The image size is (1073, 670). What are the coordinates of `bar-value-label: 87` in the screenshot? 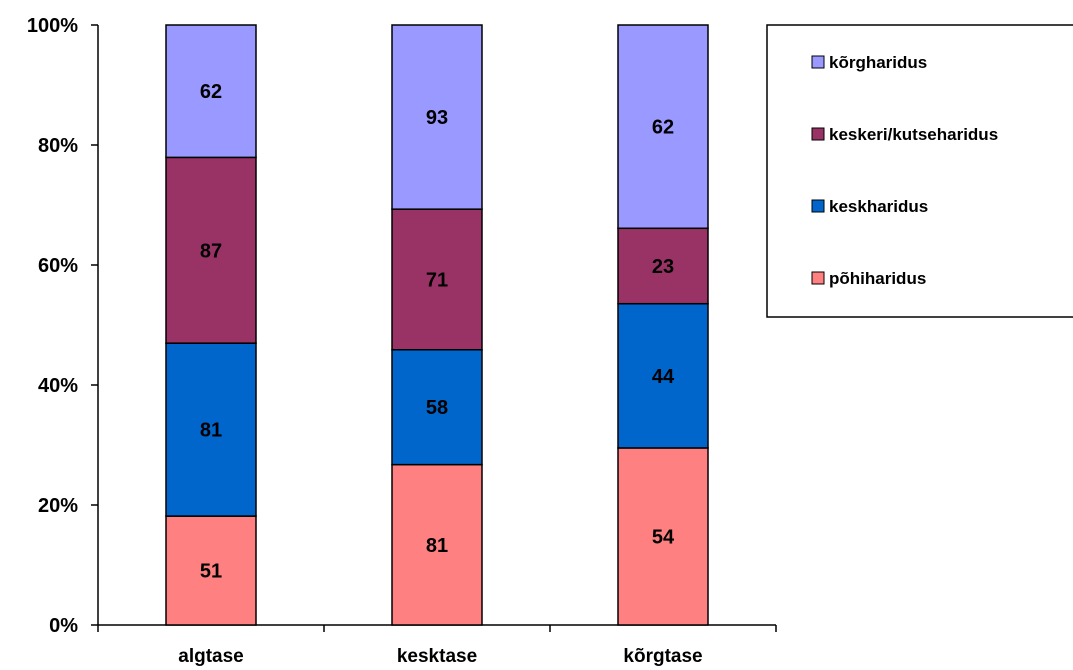 It's located at (211, 251).